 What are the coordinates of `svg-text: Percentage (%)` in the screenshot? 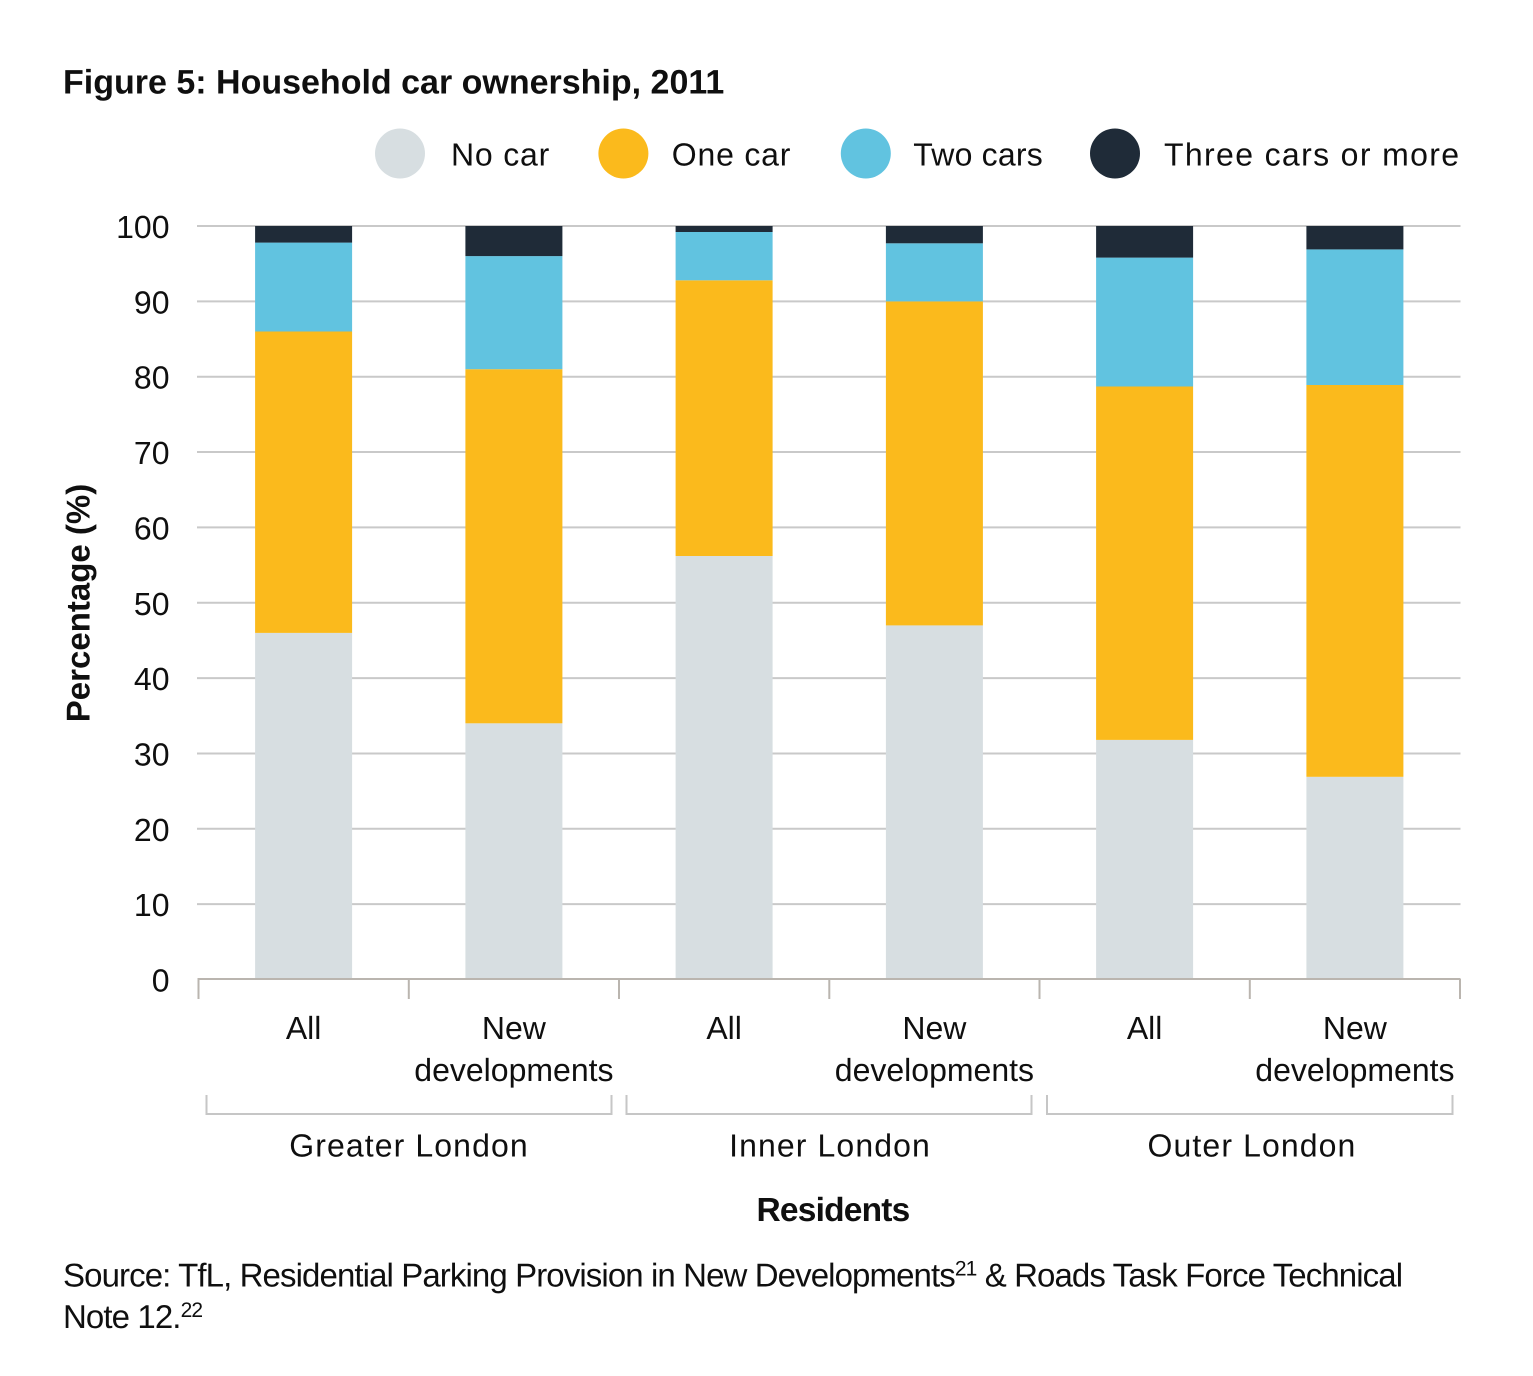 It's located at (78, 603).